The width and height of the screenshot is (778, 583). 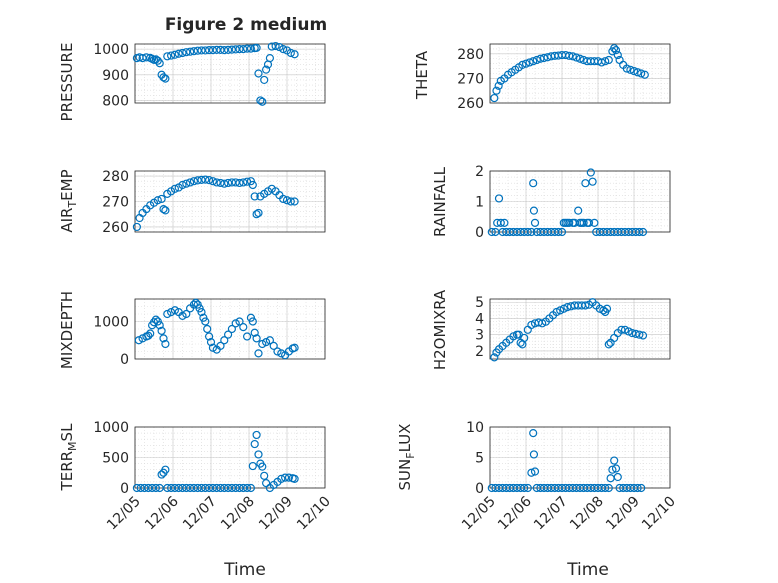 I want to click on xlabel-right: Time, so click(x=587, y=570).